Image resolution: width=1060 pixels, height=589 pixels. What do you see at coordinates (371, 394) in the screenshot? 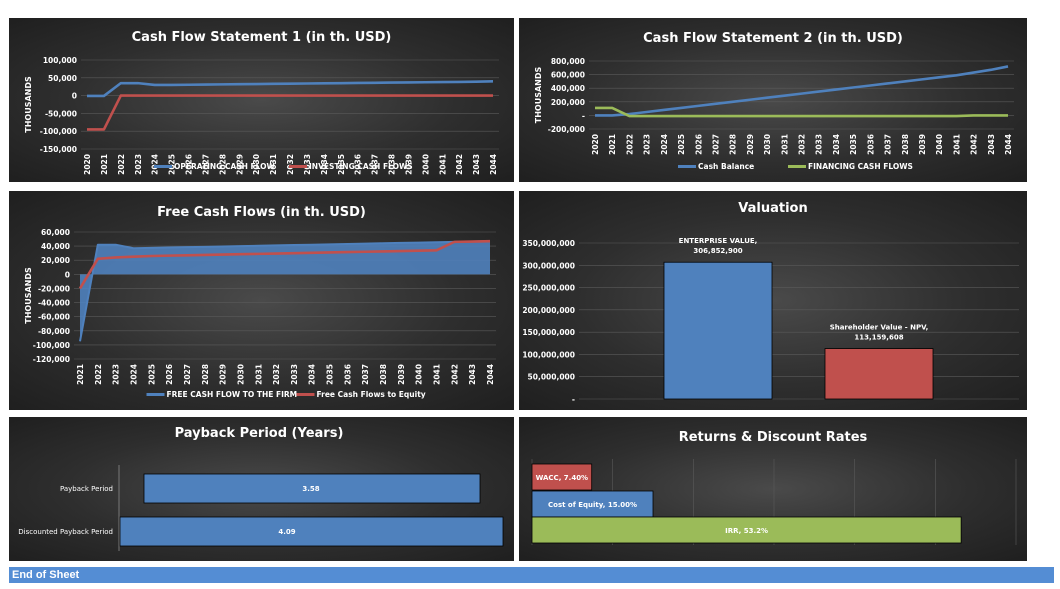
I see `legend-label: Free Cash Flows to Equity` at bounding box center [371, 394].